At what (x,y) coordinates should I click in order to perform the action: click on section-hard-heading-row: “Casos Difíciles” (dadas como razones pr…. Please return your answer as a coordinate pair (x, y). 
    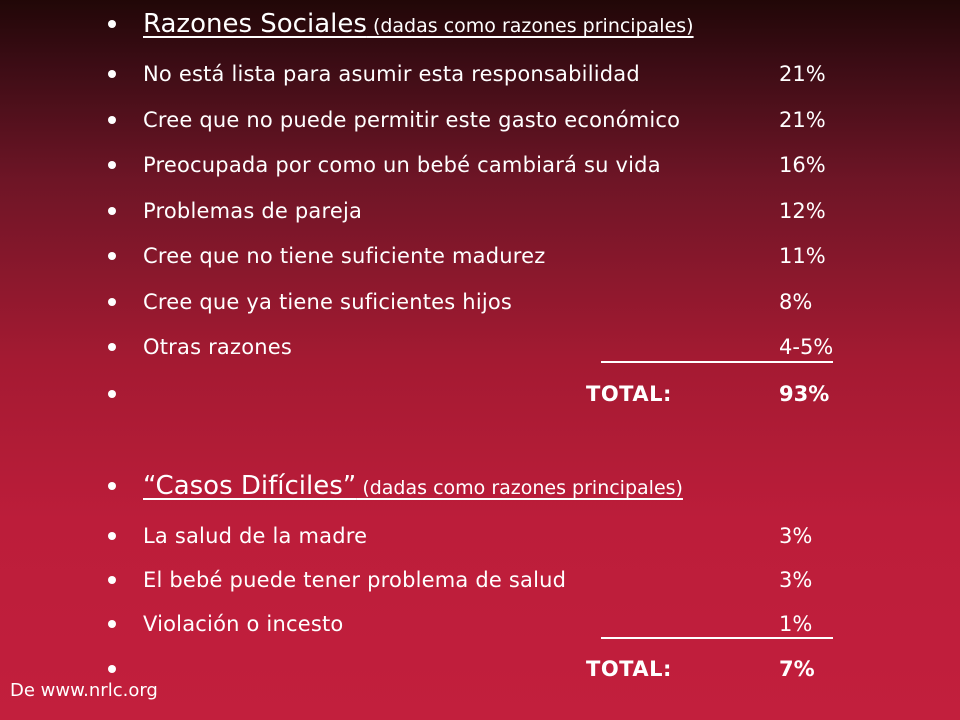
    Looking at the image, I should click on (480, 486).